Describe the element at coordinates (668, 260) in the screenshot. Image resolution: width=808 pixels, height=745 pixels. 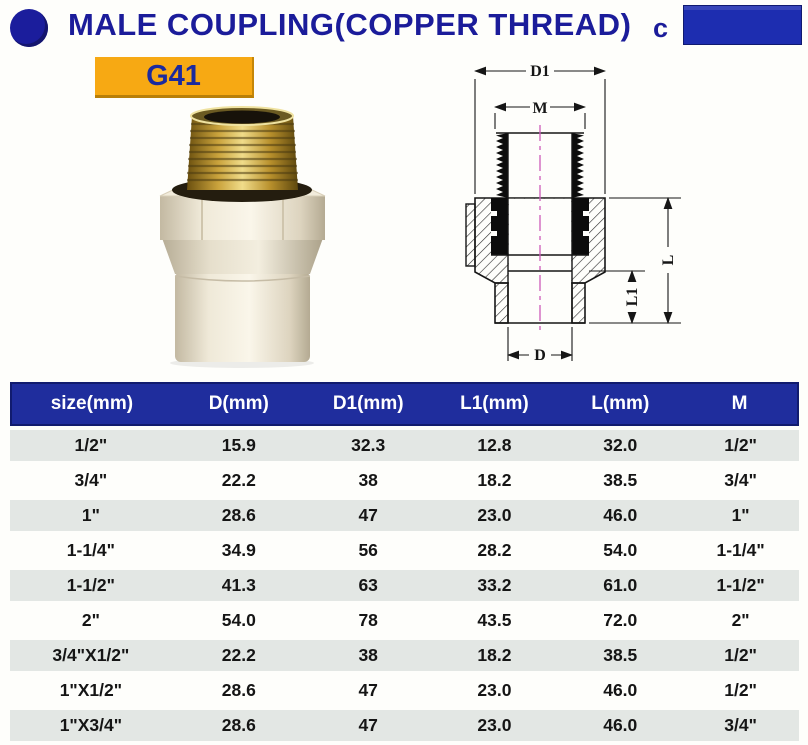
I see `dim-label-l: L` at that location.